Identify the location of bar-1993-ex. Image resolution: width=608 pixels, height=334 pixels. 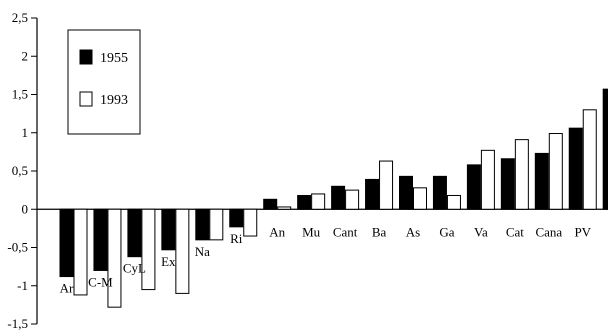
(182, 251).